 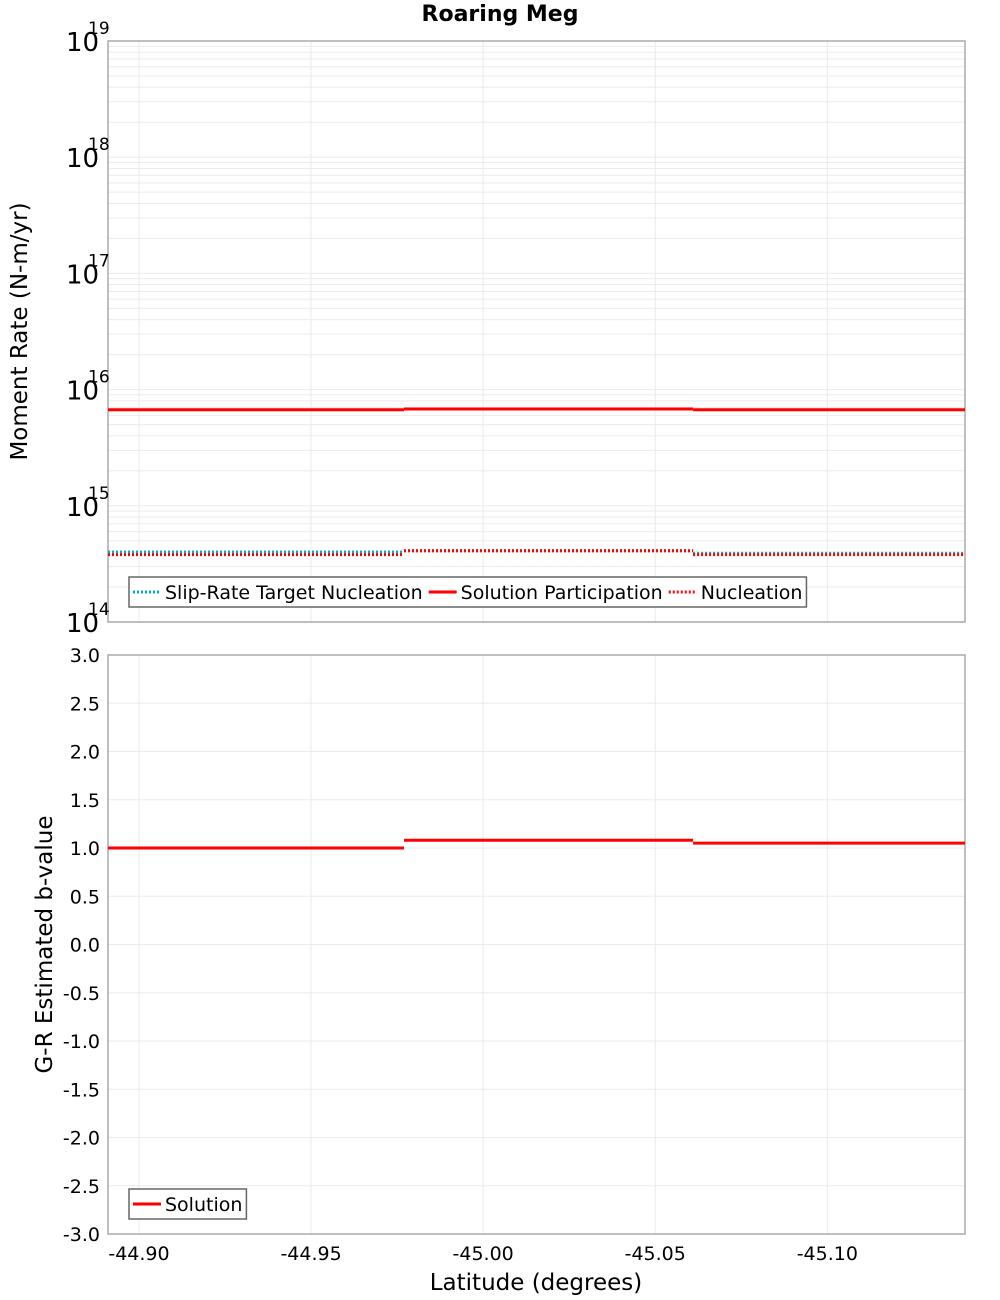 I want to click on x-tick-label: -45.05, so click(x=655, y=1254).